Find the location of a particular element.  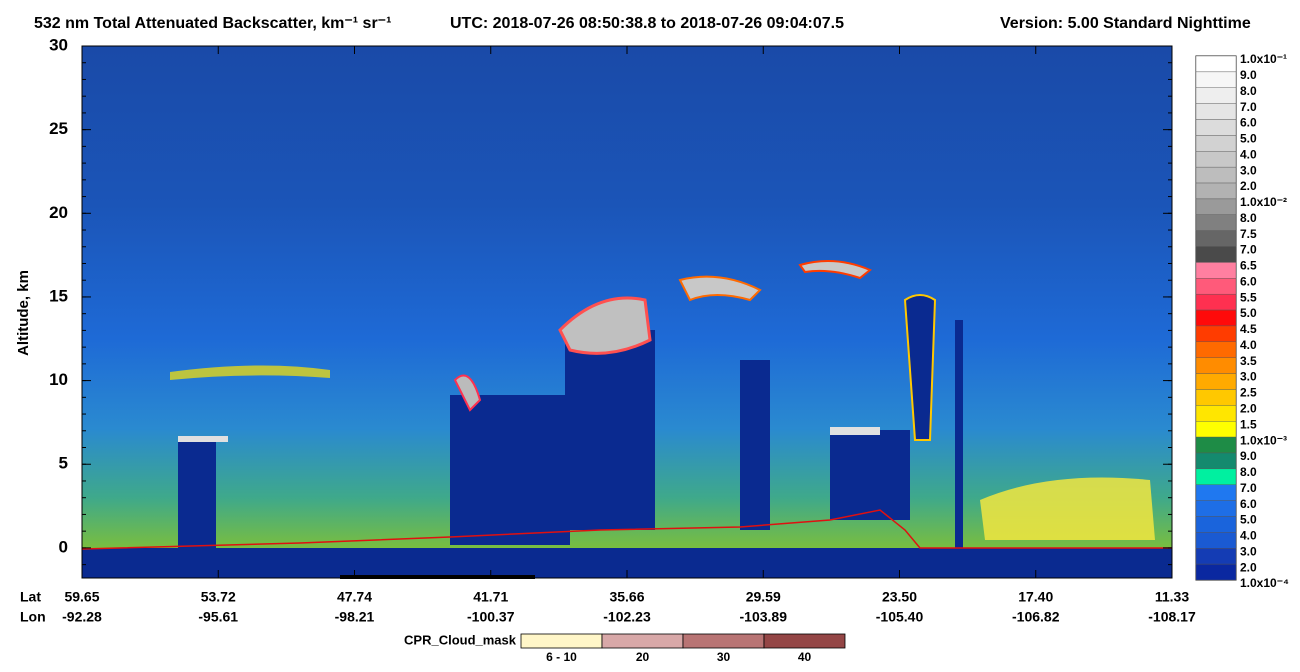

colorbar-label: 4.5 is located at coordinates (1248, 329).